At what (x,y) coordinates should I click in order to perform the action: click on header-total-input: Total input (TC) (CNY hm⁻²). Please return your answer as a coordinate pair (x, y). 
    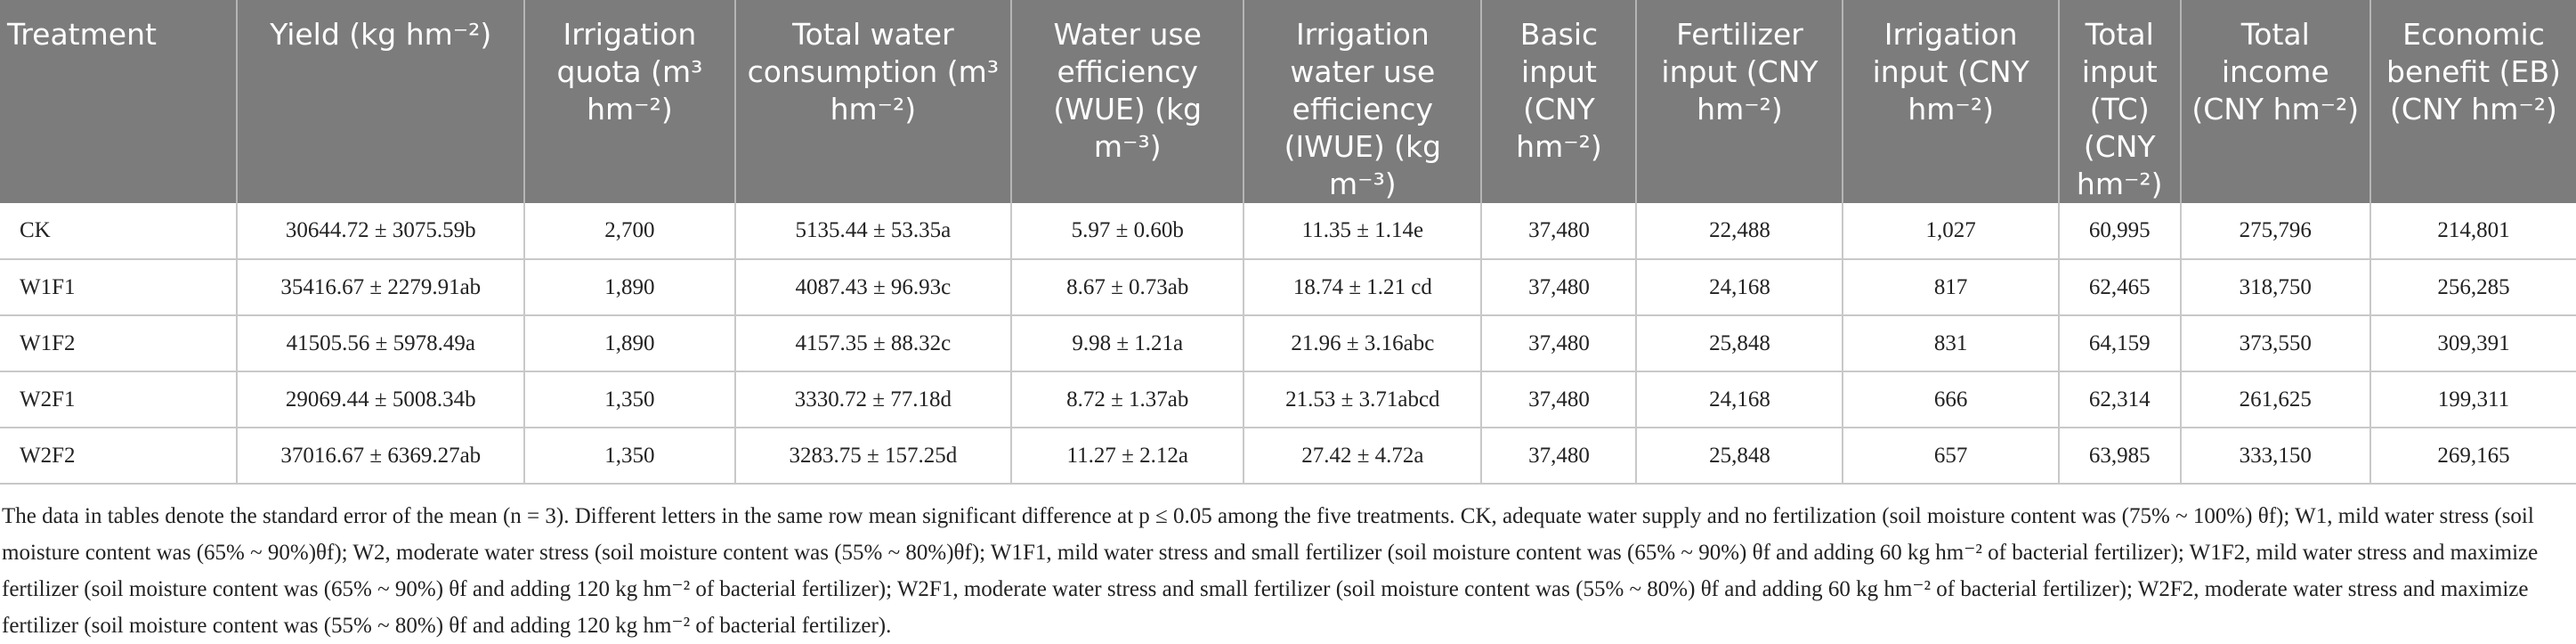
    Looking at the image, I should click on (2120, 102).